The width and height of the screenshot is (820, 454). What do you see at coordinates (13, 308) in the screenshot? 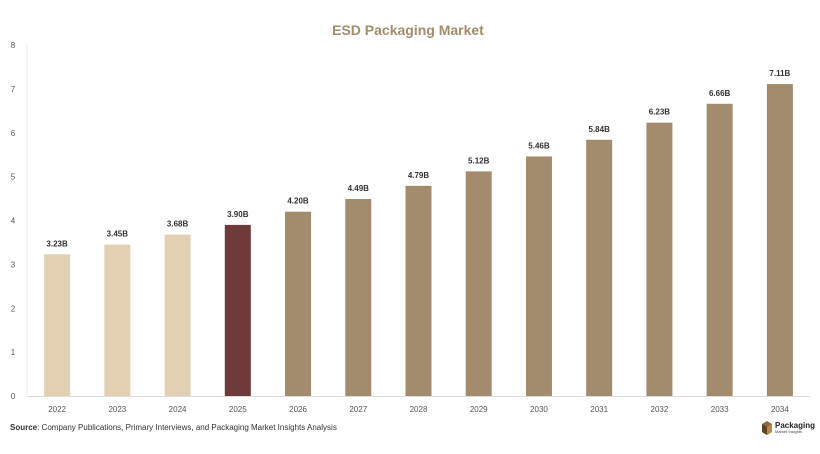
I see `y-tick-label: 2` at bounding box center [13, 308].